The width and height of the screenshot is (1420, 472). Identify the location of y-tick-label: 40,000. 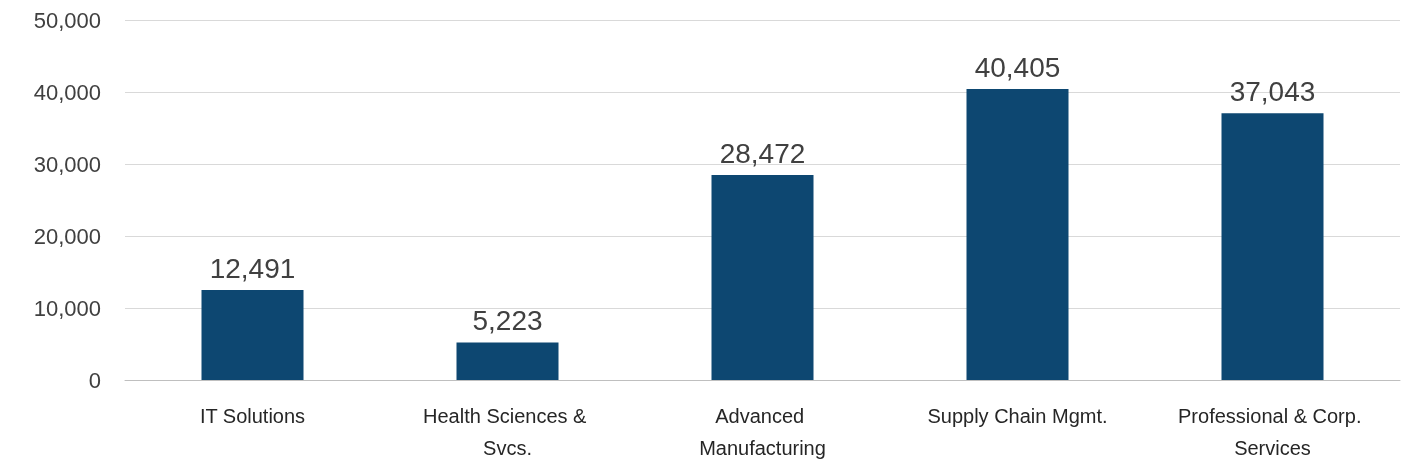
(67, 92).